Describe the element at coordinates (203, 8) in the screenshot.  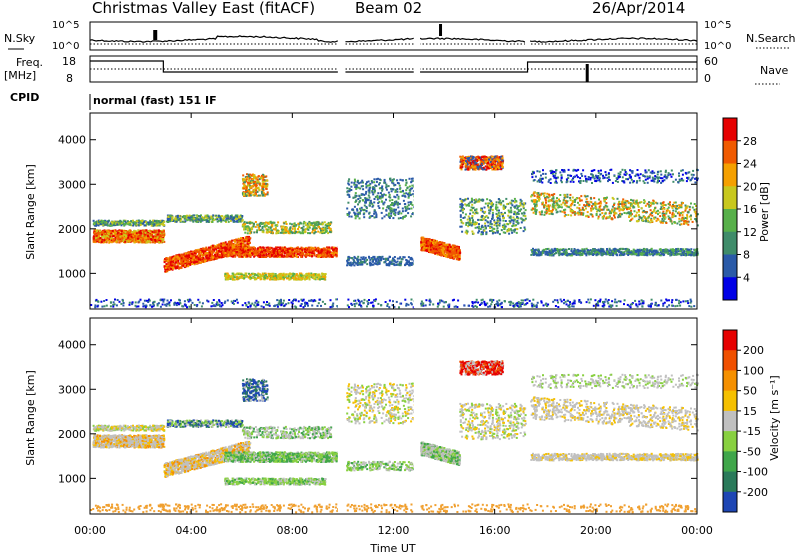
I see `figure-title: Christmas Valley East (fitACF)` at that location.